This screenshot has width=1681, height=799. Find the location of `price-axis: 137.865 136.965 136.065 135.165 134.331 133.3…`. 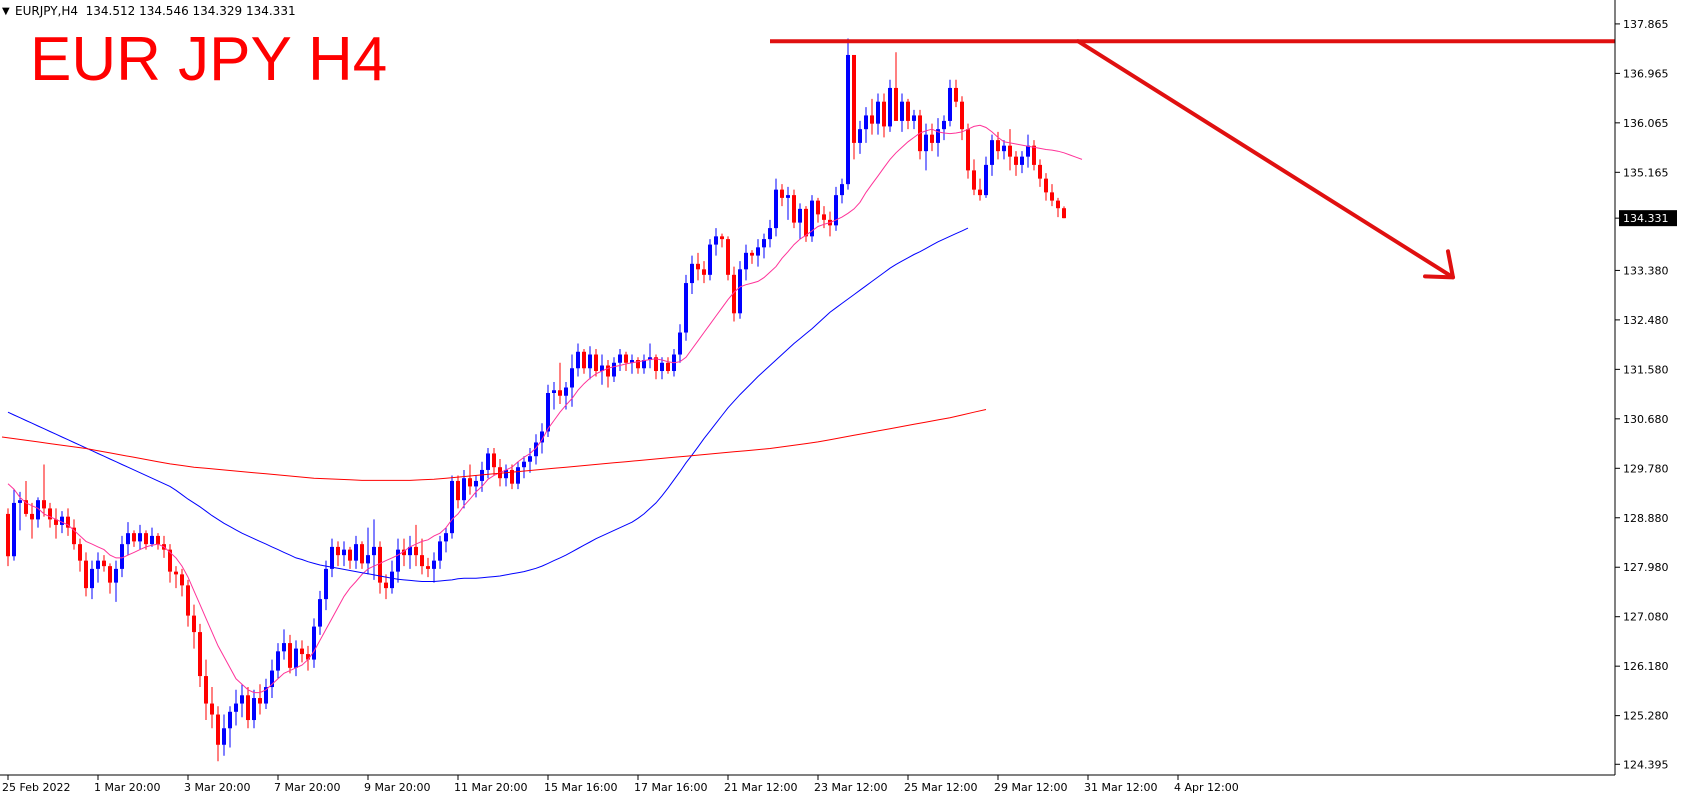

price-axis: 137.865 136.965 136.065 135.165 134.331 133.3… is located at coordinates (1646, 394).